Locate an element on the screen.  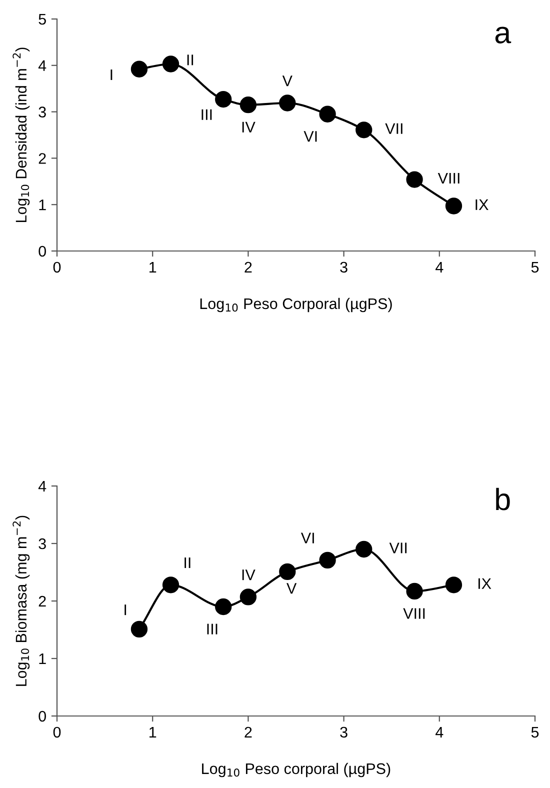
annotation: a is located at coordinates (503, 35).